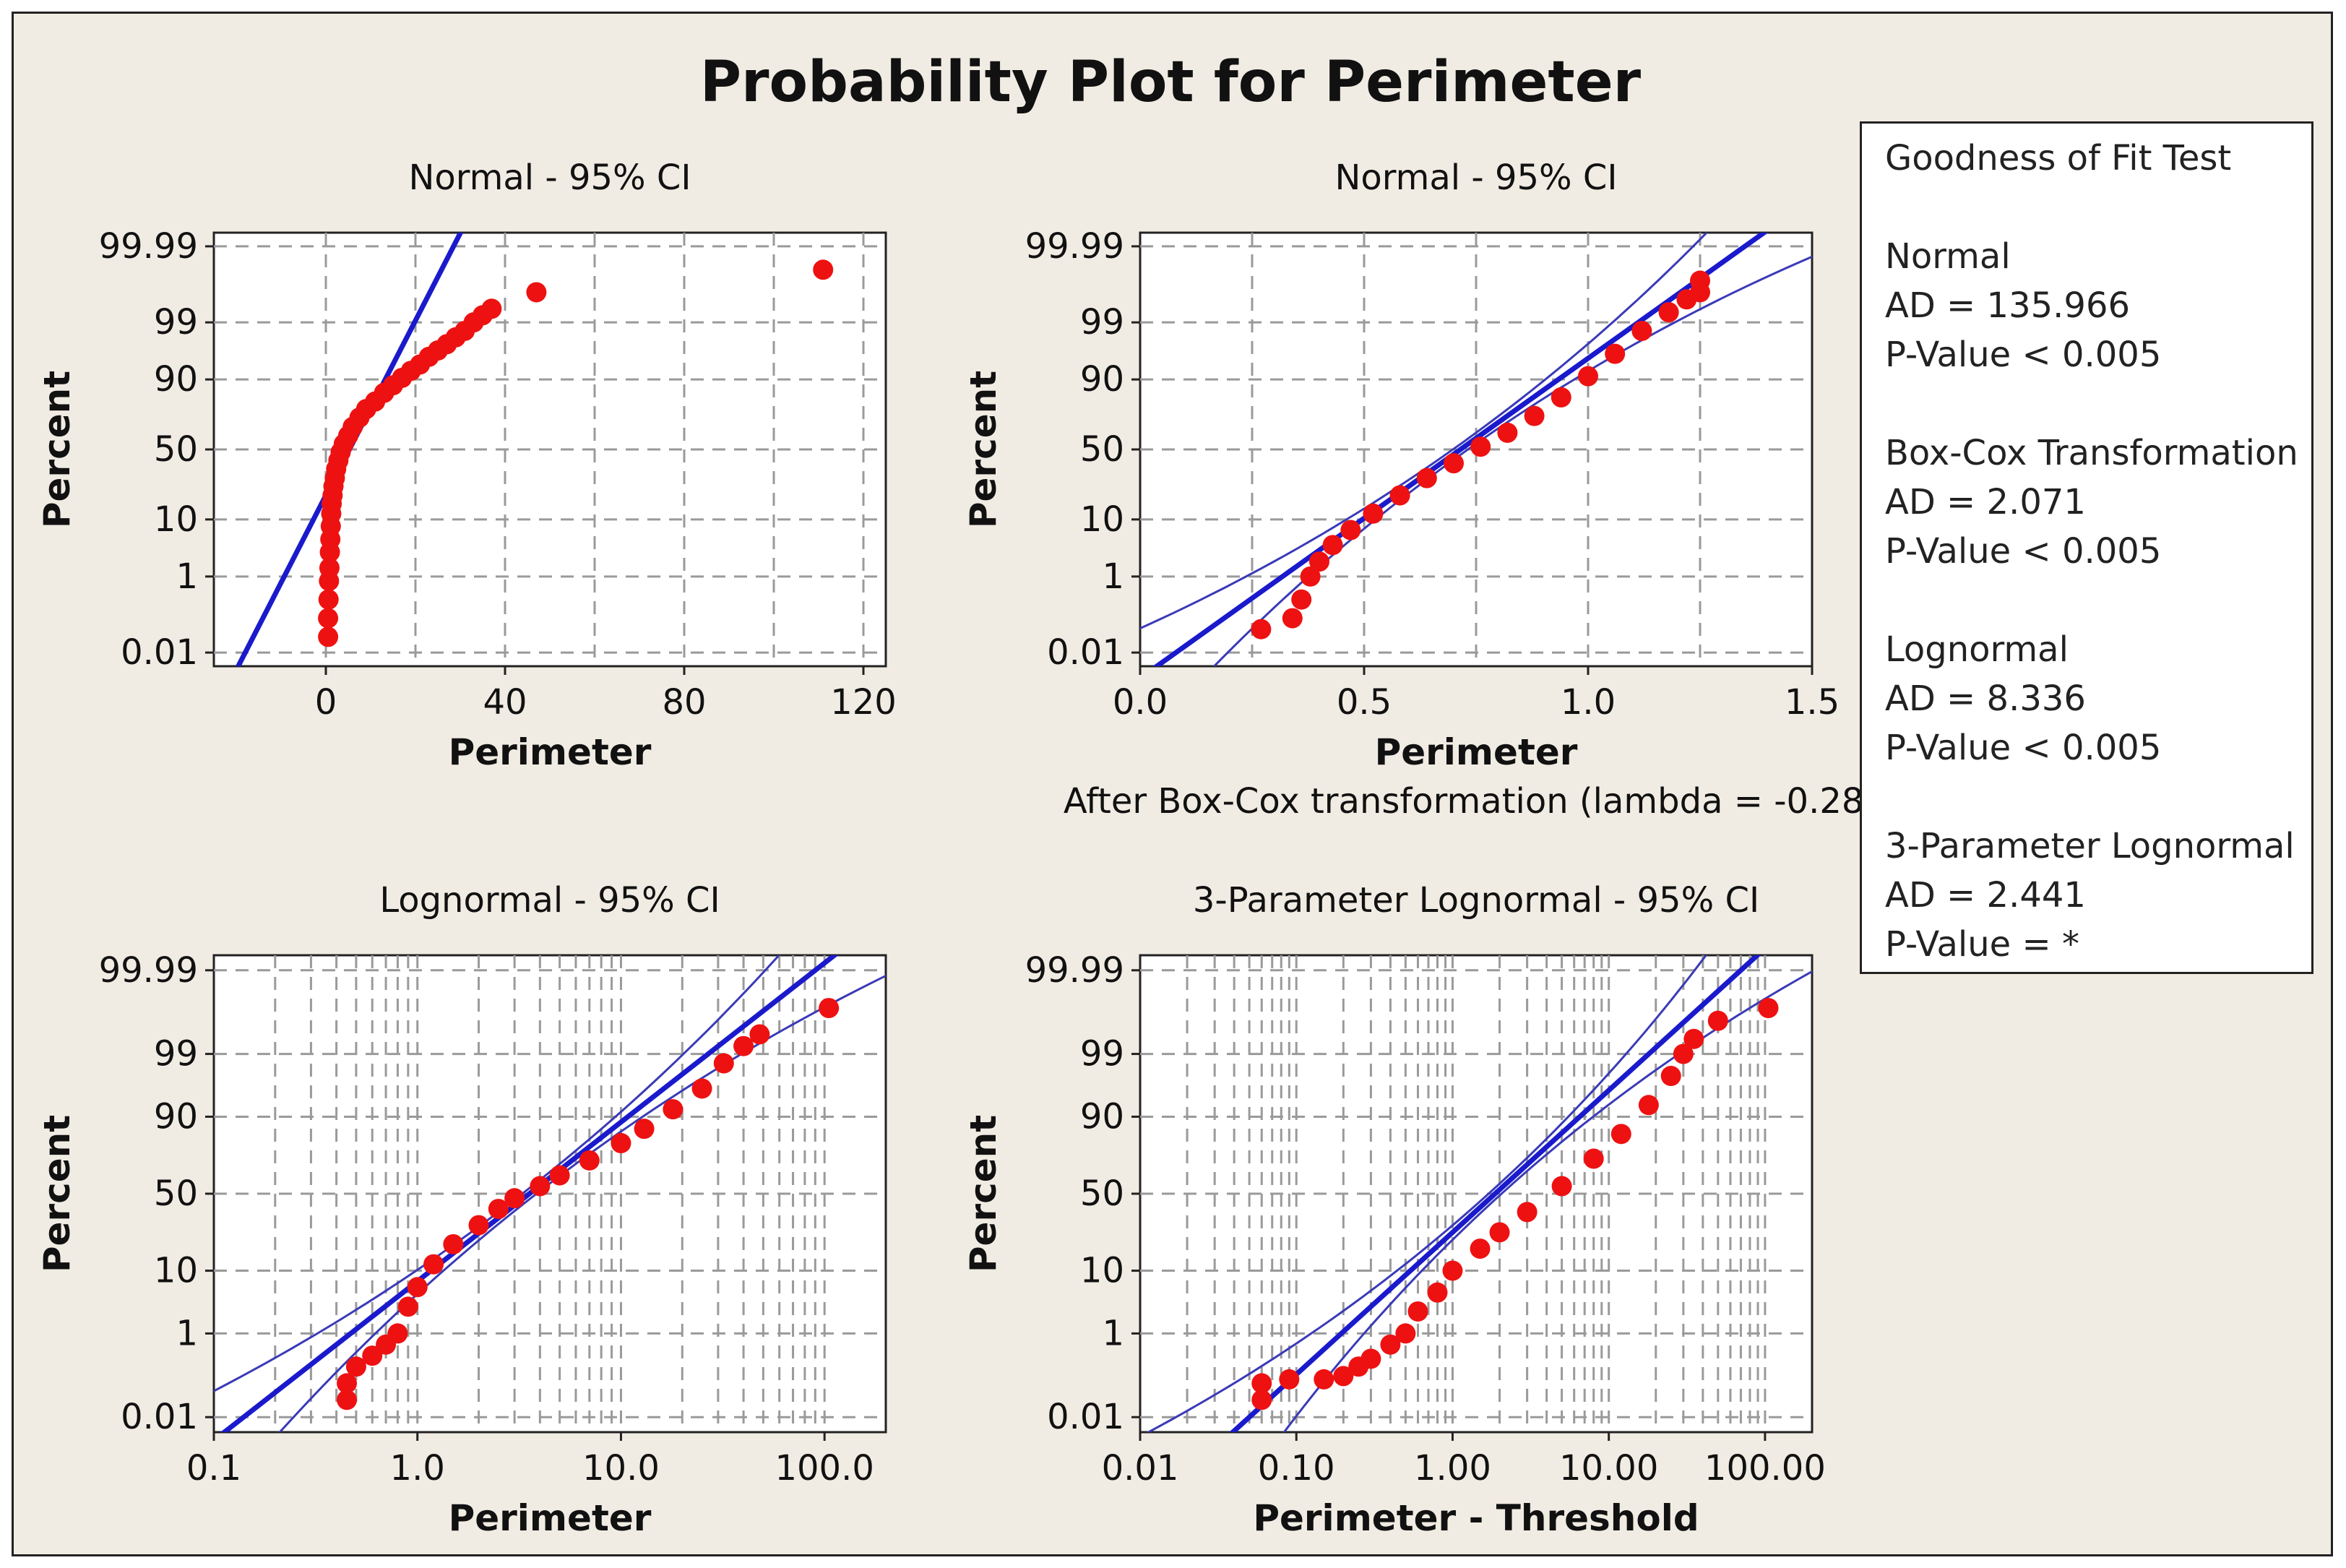 The image size is (2346, 1568). Describe the element at coordinates (2023, 748) in the screenshot. I see `gof-test-lognormal-p: P-Value < 0.005` at that location.